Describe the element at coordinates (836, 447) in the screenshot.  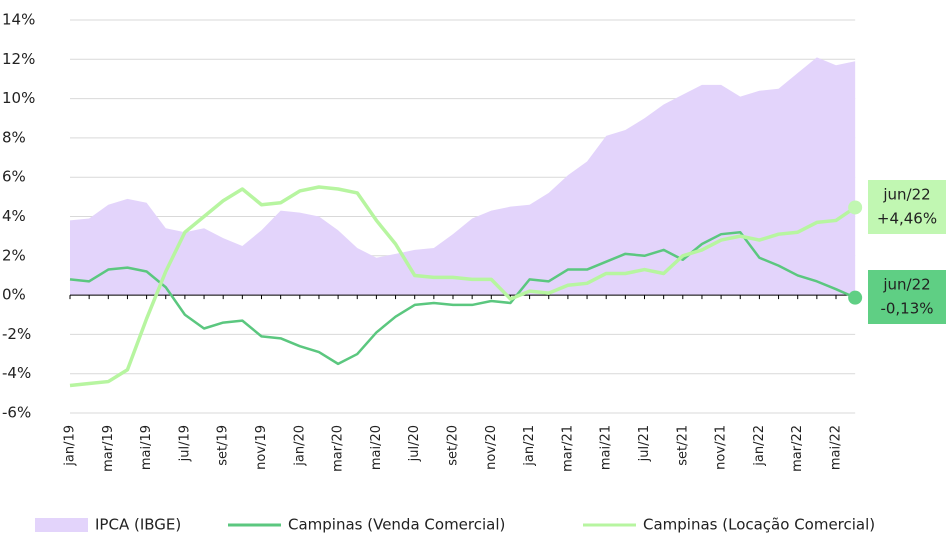
I see `x-tick-label: mai/22` at that location.